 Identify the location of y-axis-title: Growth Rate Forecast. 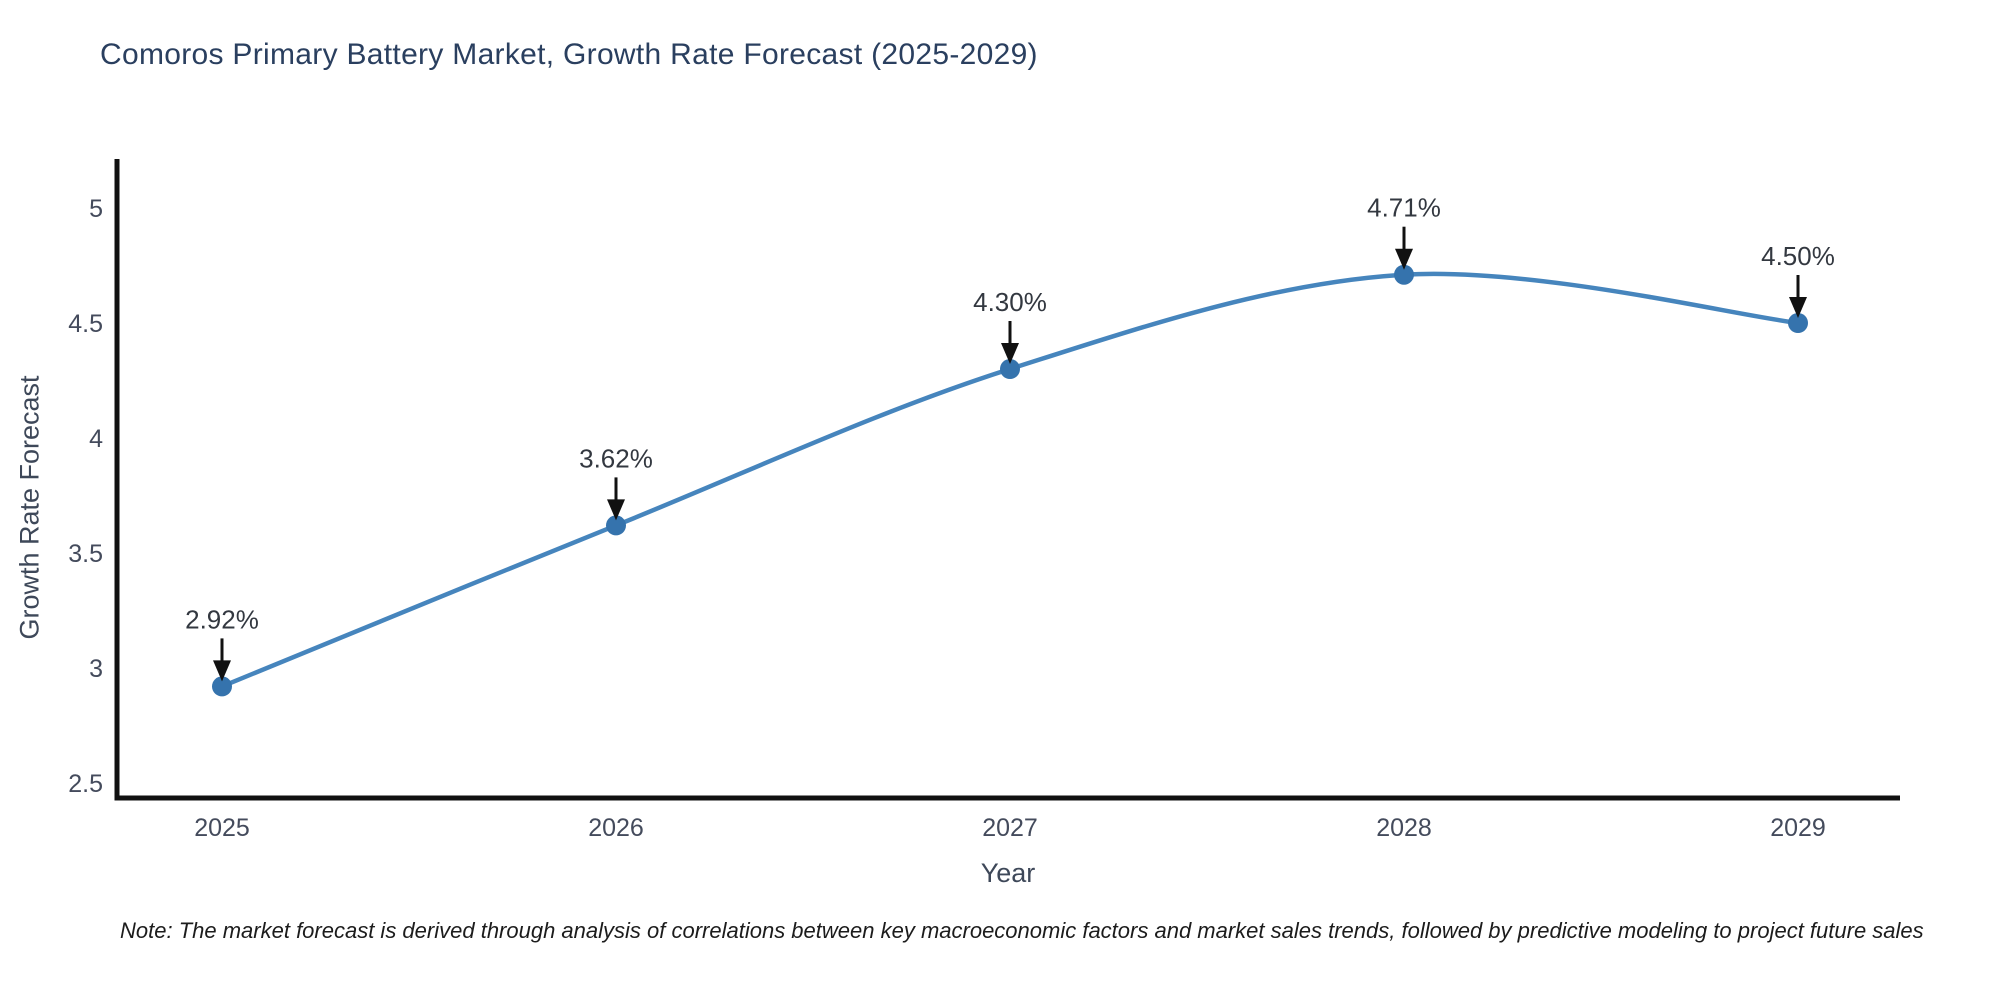
(29, 507).